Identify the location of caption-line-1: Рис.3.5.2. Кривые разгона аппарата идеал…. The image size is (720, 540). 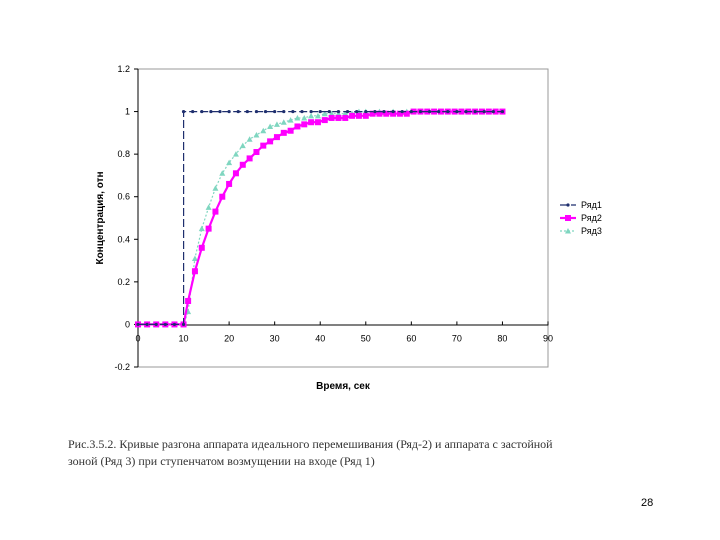
(310, 444).